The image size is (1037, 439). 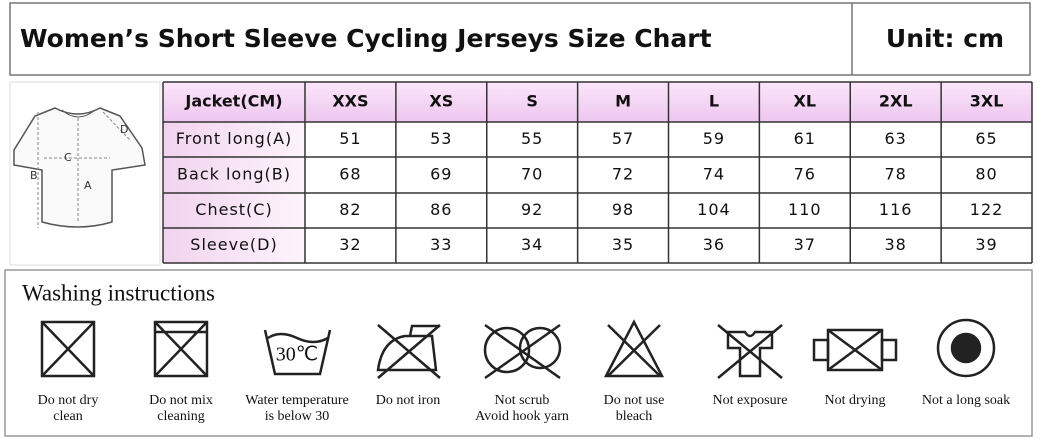 What do you see at coordinates (945, 38) in the screenshot?
I see `unit: Unit: cm` at bounding box center [945, 38].